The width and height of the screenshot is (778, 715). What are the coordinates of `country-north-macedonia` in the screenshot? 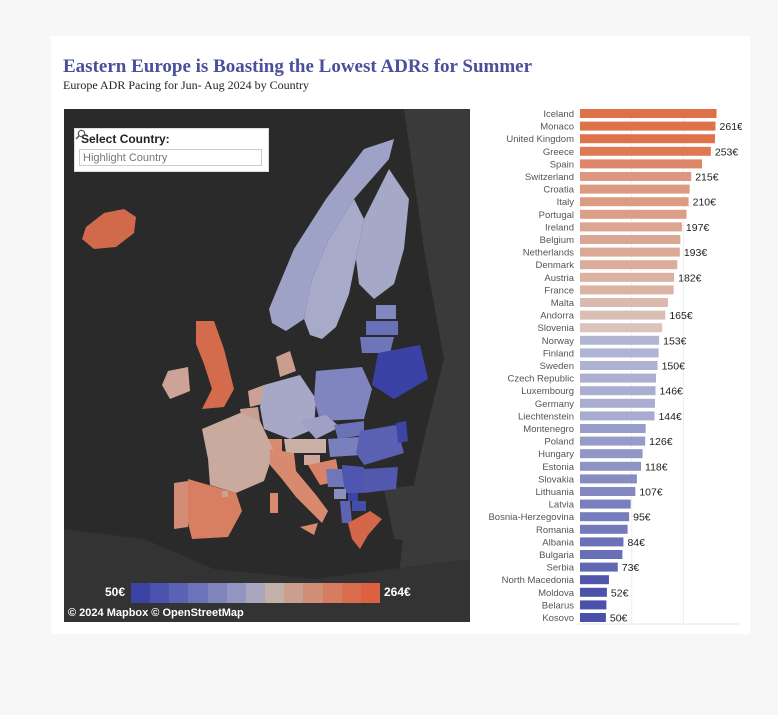 It's located at (359, 506).